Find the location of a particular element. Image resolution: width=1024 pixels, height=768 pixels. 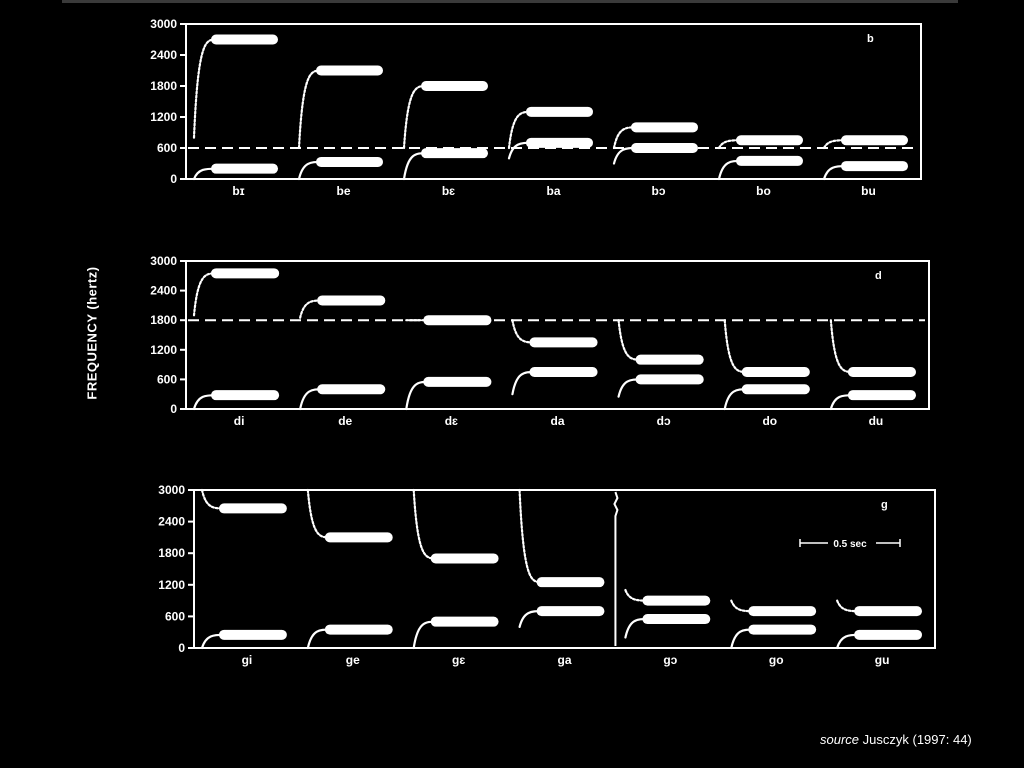

top-rule is located at coordinates (510, 1).